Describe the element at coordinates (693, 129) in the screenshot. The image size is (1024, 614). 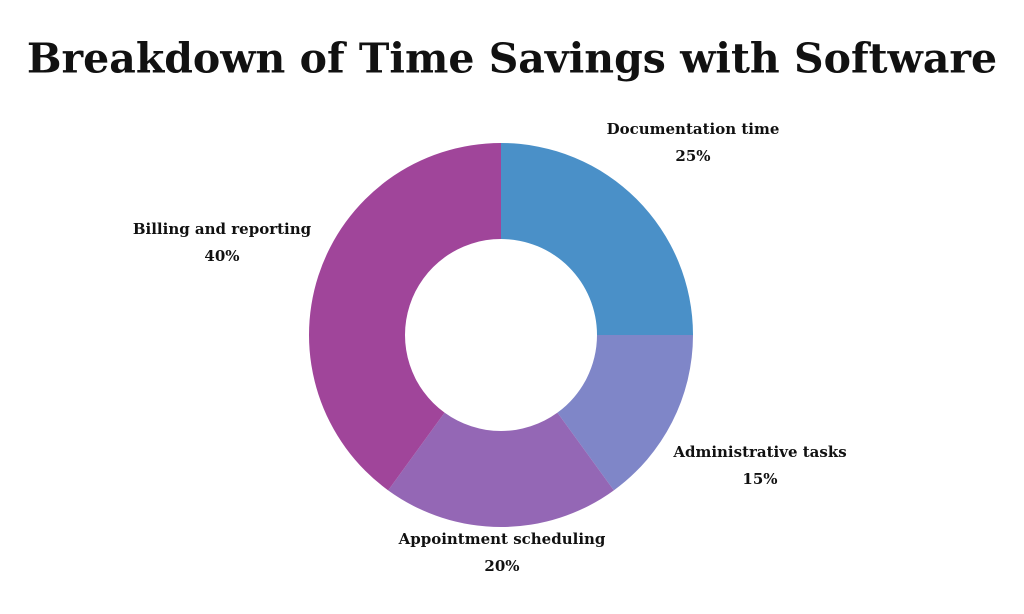
I see `slice-label: Documentation time` at that location.